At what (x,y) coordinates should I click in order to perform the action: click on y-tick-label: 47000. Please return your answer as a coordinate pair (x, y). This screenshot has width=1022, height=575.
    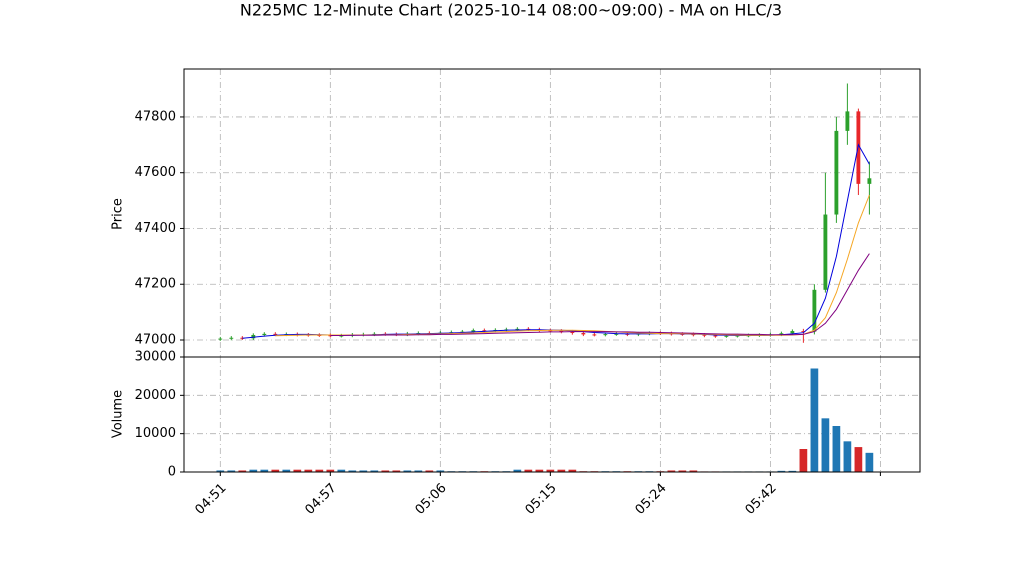
    Looking at the image, I should click on (155, 339).